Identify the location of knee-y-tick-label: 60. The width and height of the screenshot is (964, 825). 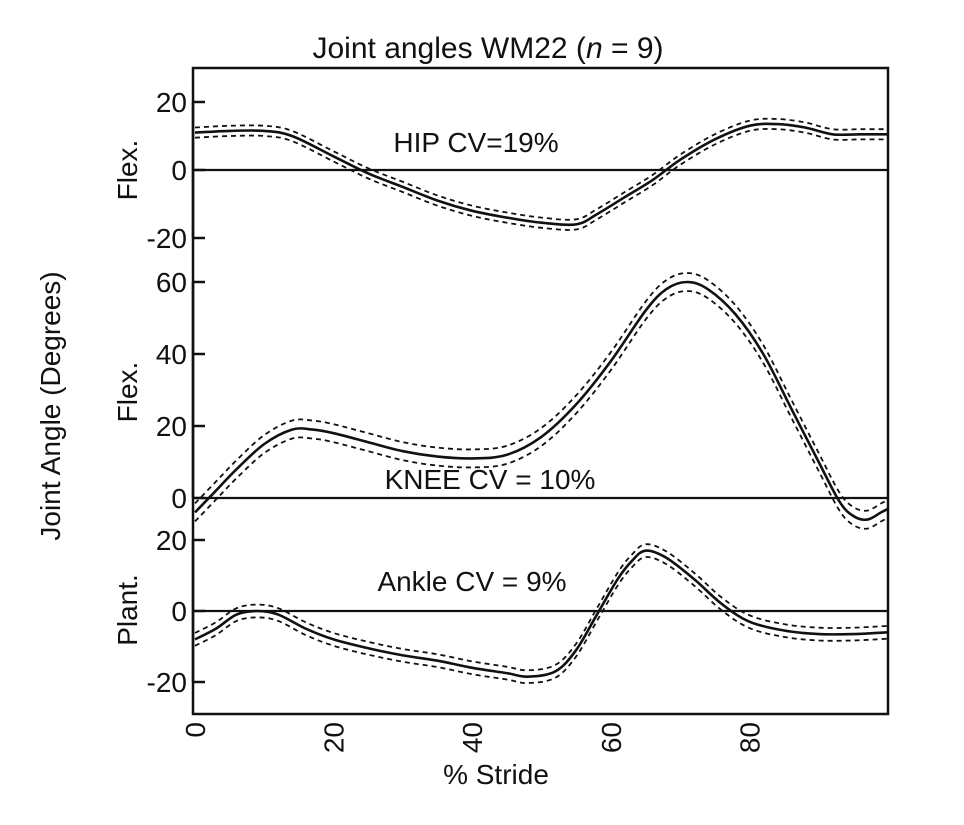
(171, 282).